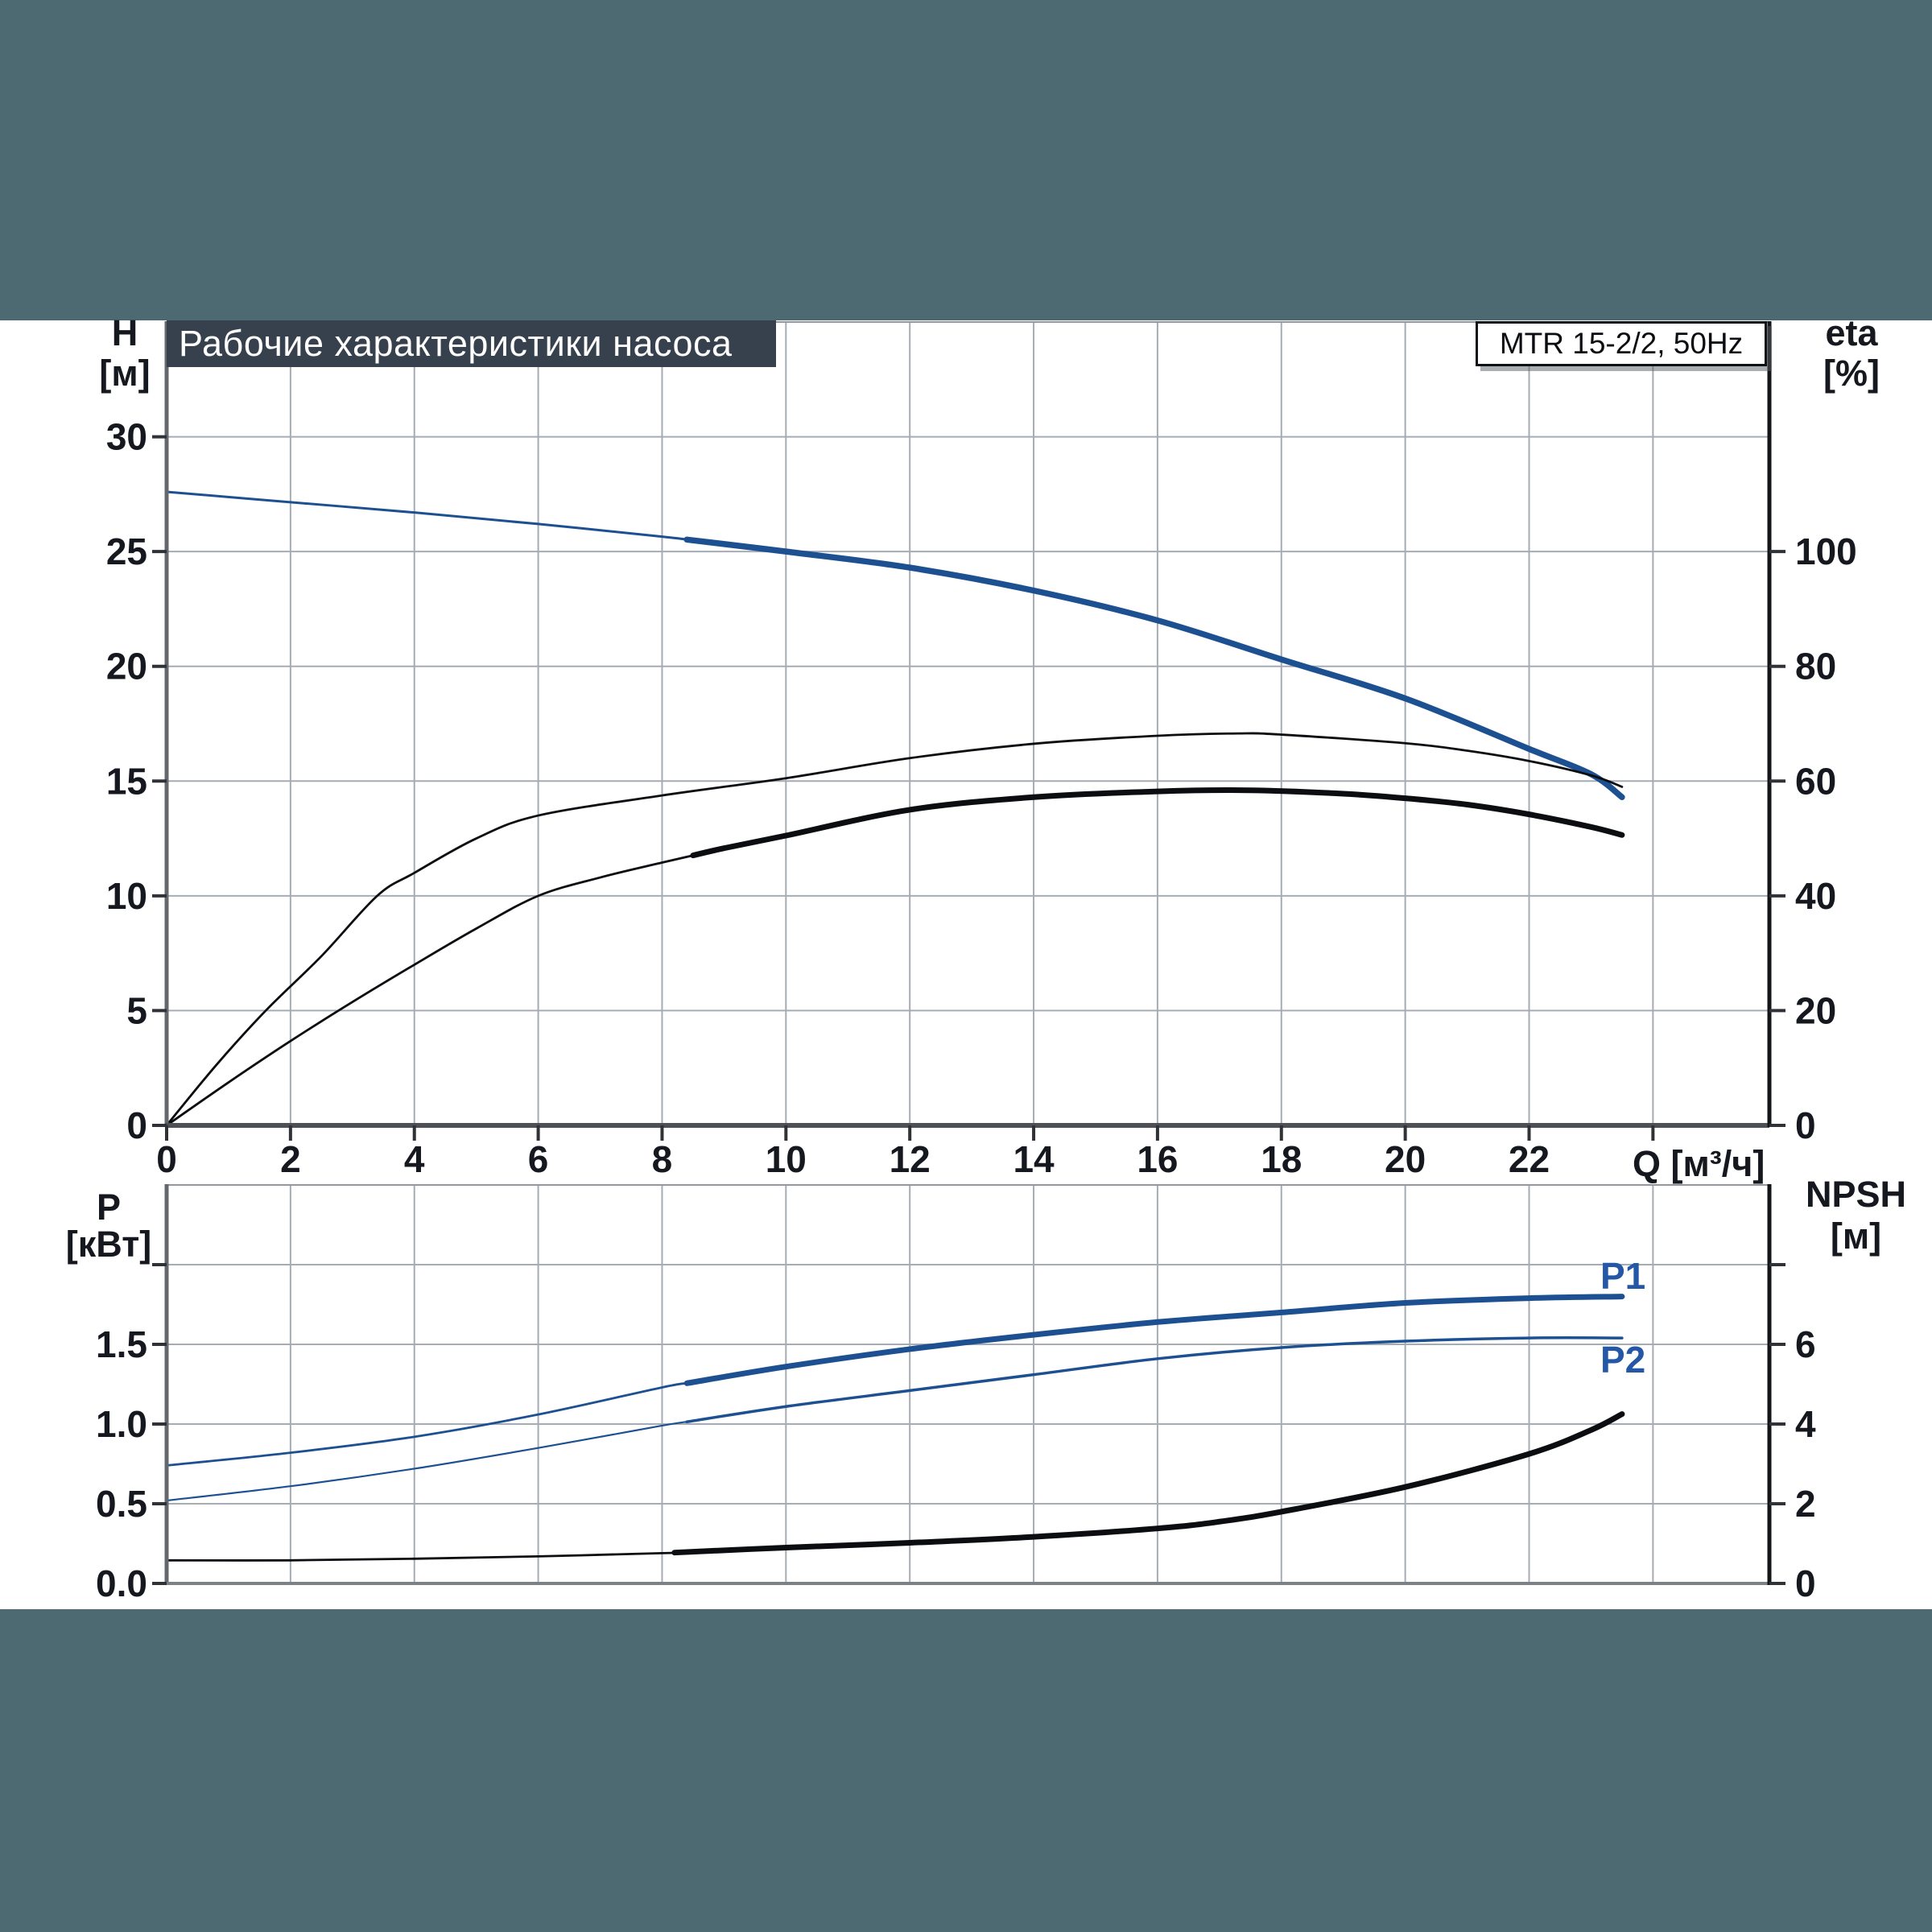 The width and height of the screenshot is (1932, 1932). What do you see at coordinates (1851, 332) in the screenshot?
I see `eta-axis-label: eta` at bounding box center [1851, 332].